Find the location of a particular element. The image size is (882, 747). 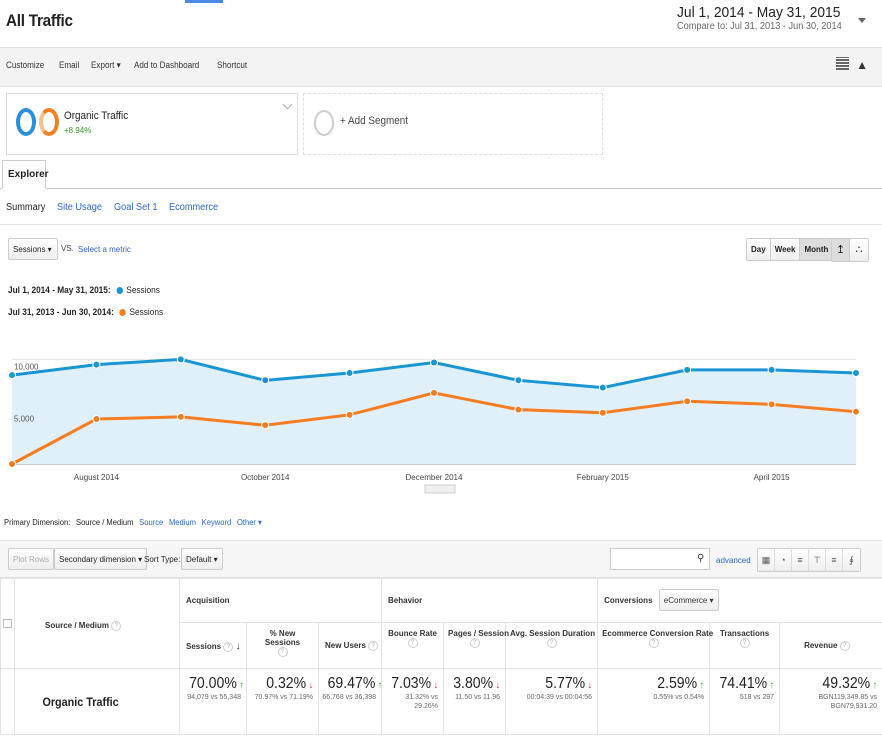

metric-cell: 0.32% ↓ 70.97% vs 71.19% is located at coordinates (282, 701).